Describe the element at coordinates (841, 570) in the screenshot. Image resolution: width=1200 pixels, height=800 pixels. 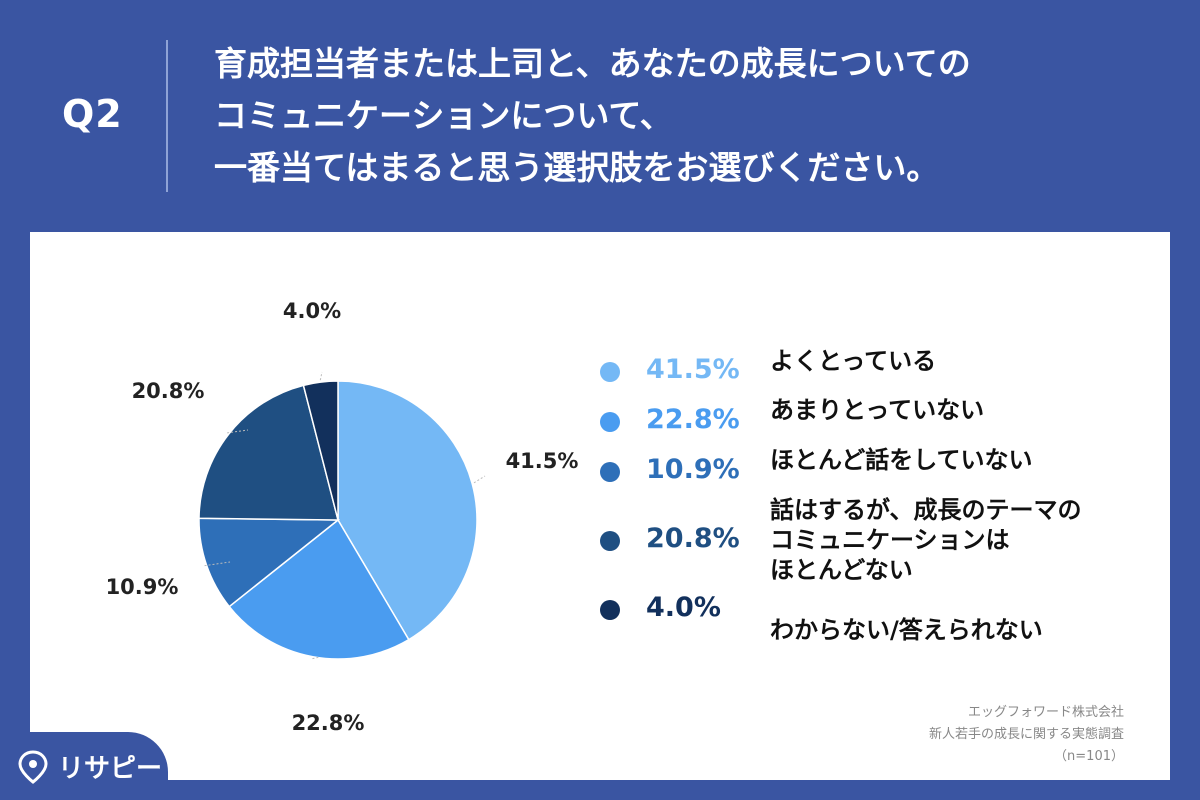
I see `legend-label-line: ほとんどない` at that location.